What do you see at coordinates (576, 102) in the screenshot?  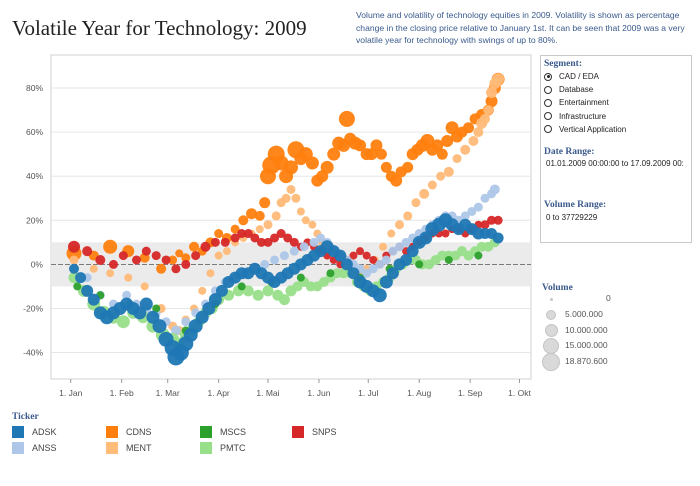 I see `segment-option: Entertainment` at bounding box center [576, 102].